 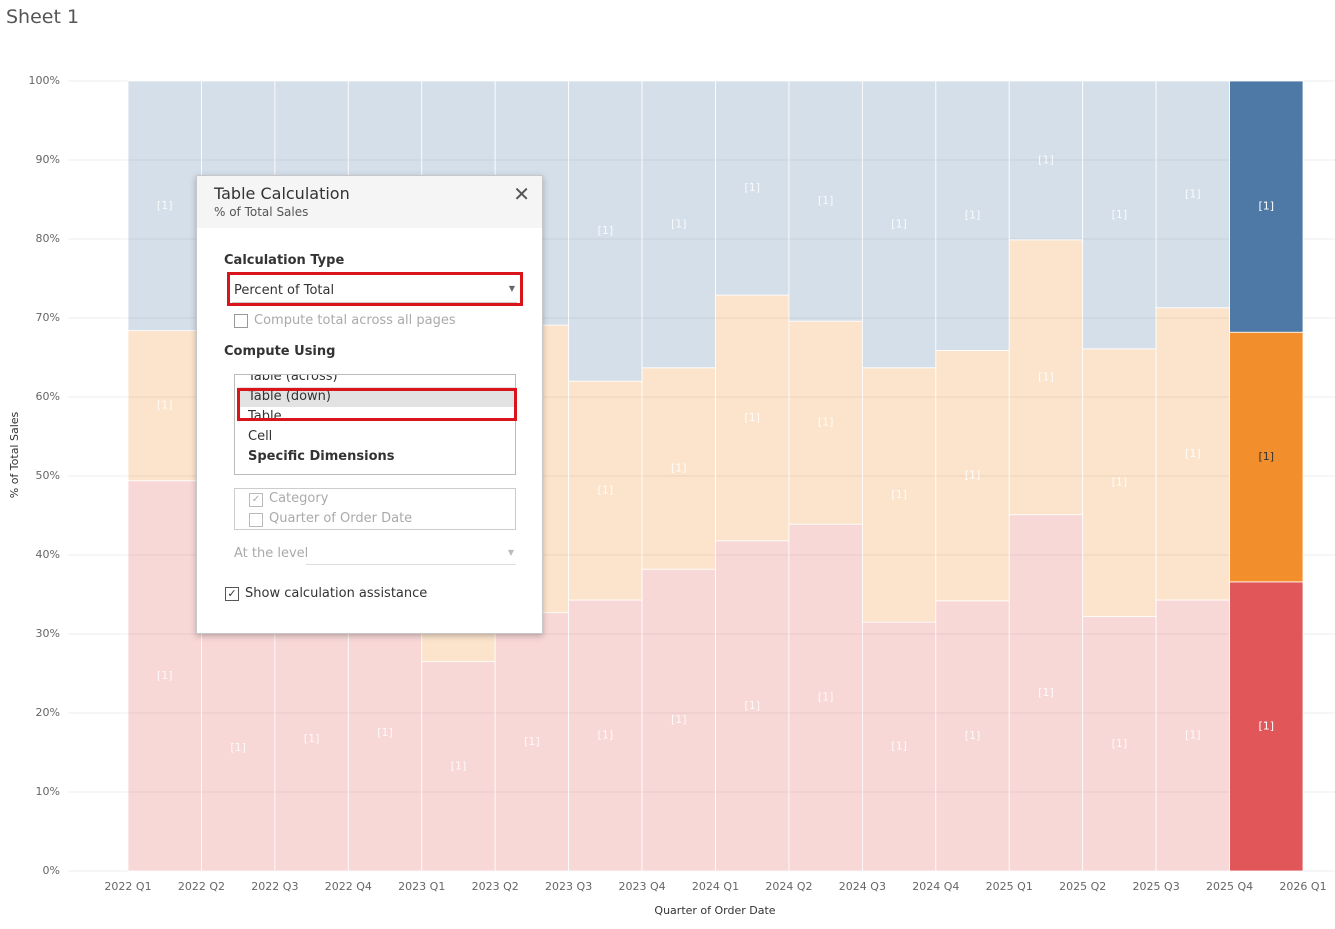 What do you see at coordinates (355, 320) in the screenshot?
I see `checkbox-label: Compute total across all pages` at bounding box center [355, 320].